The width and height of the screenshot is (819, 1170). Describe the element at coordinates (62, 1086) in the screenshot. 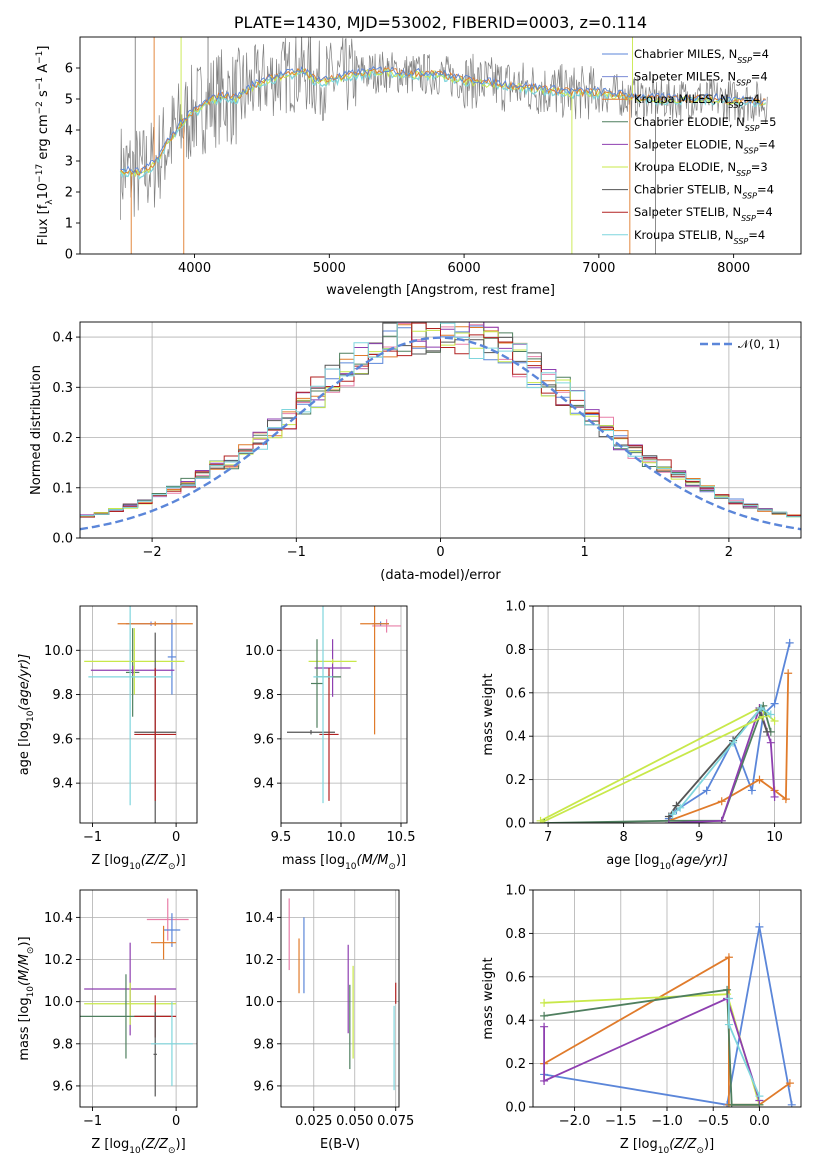

I see `mass-vs-z-ytick-label: 9.6` at that location.